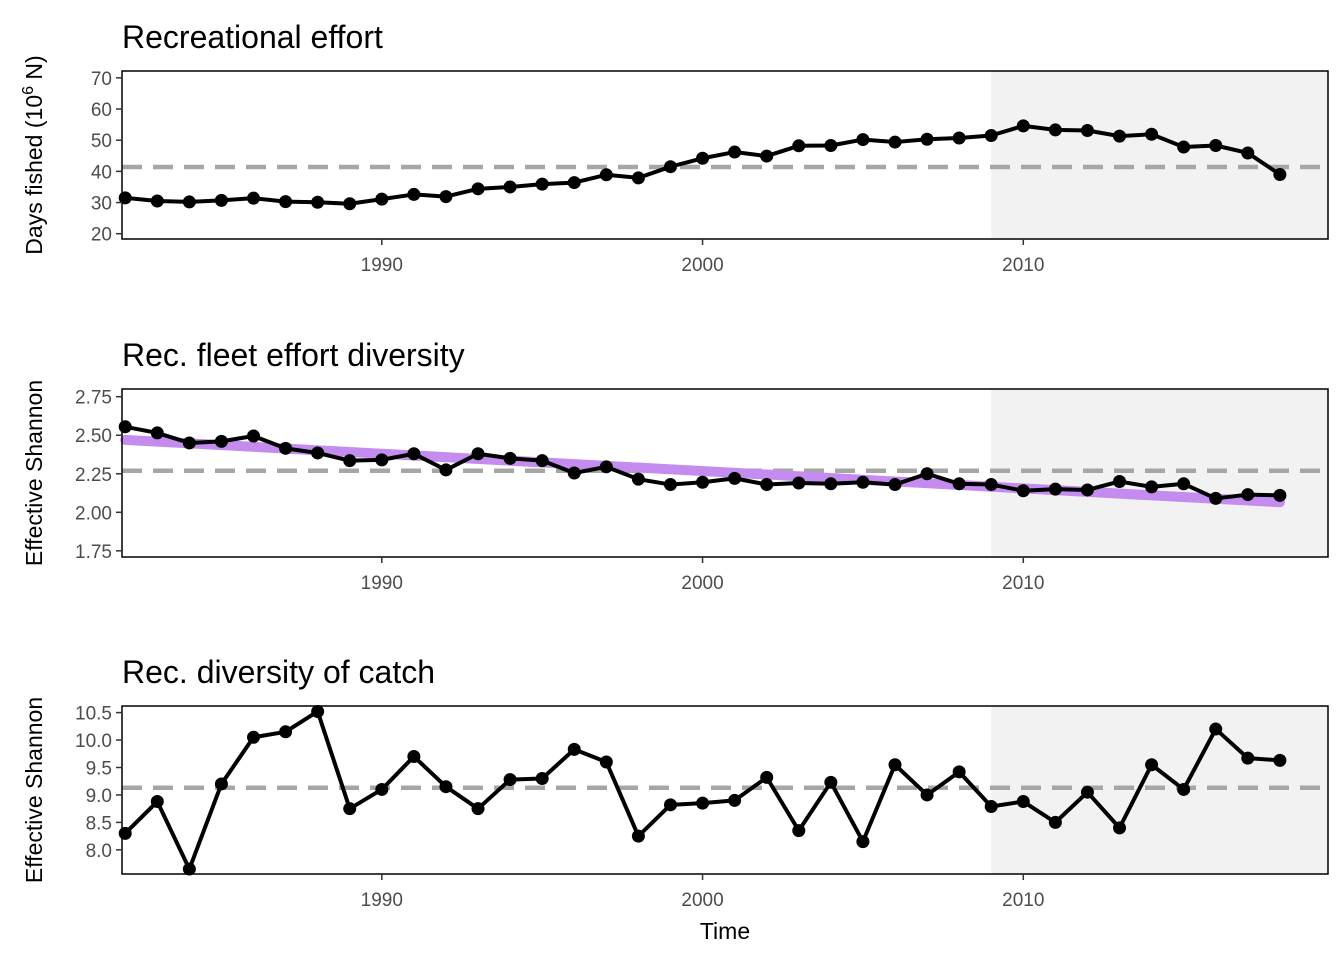 This screenshot has height=965, width=1344. I want to click on y-axis-label: Days fished (106 N), so click(33, 154).